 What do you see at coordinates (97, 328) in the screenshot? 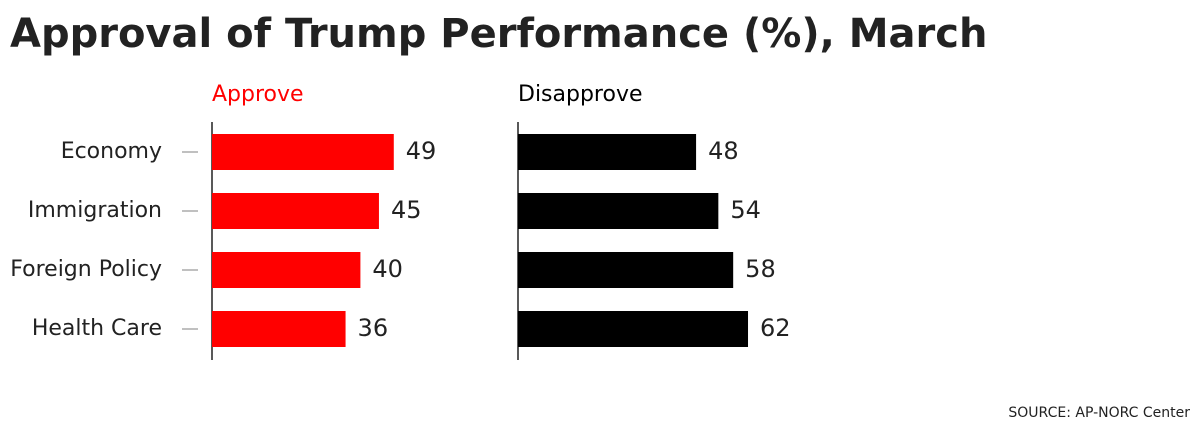
I see `category-label: Health Care` at bounding box center [97, 328].